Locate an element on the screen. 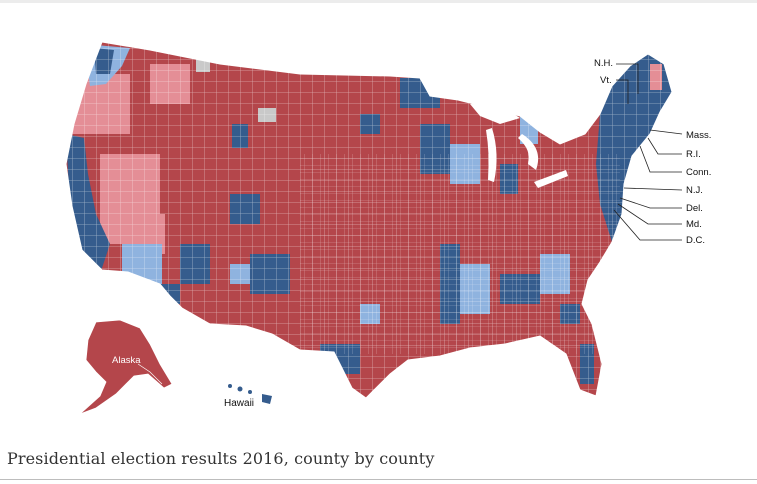 This screenshot has width=757, height=484. label-conn: Conn. is located at coordinates (698, 172).